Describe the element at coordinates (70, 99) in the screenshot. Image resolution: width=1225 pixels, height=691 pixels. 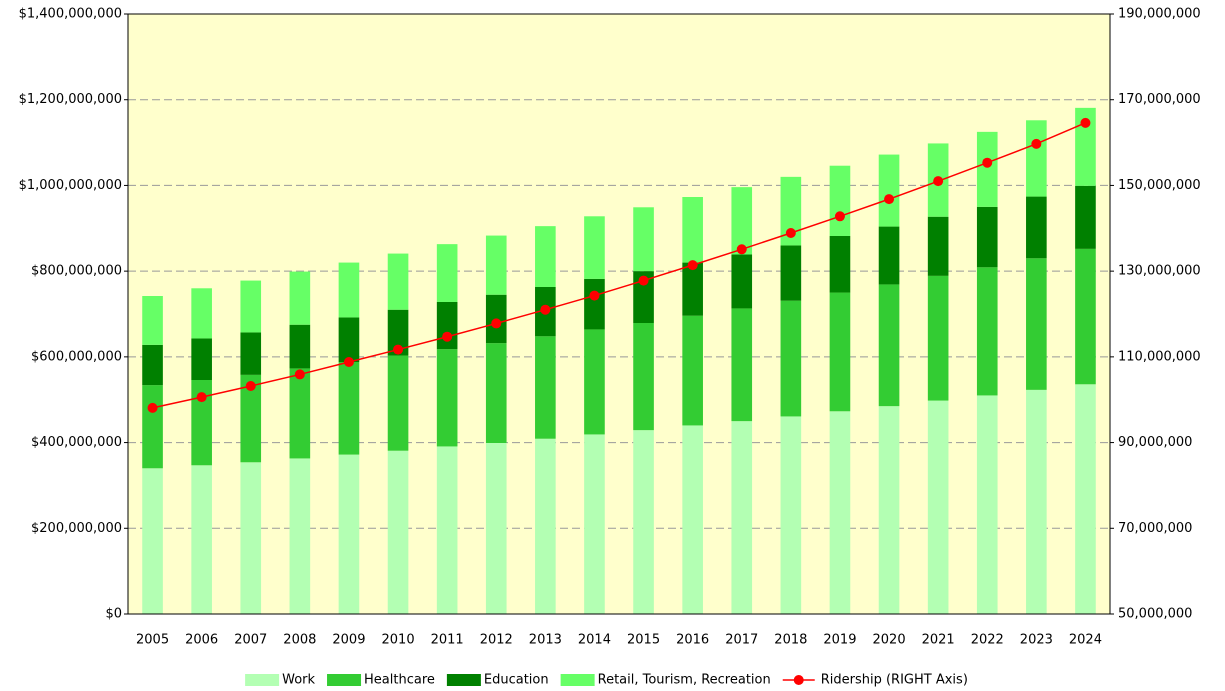
I see `y-tick-label: $1,200,000,000` at that location.